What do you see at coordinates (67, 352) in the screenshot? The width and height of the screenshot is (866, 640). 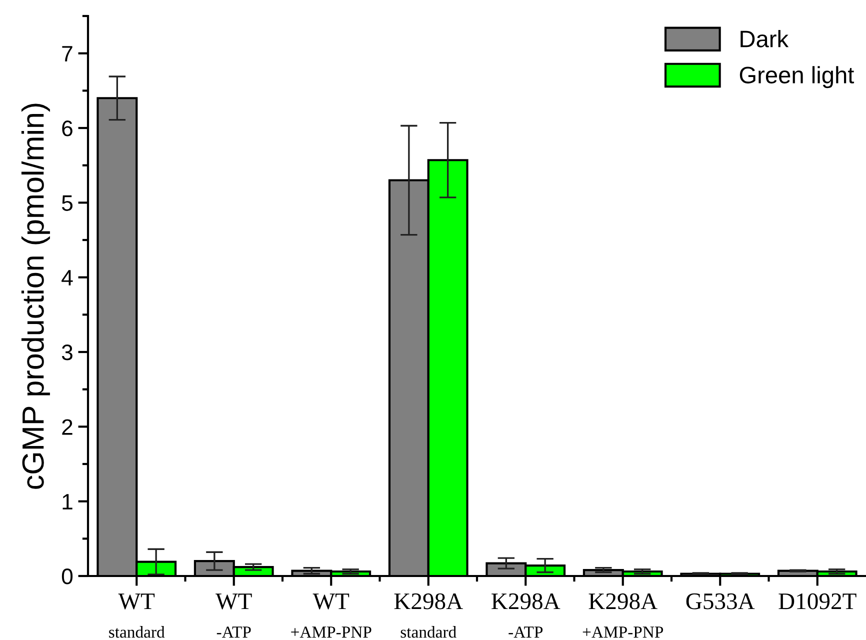 I see `y-tick-label: 3` at bounding box center [67, 352].